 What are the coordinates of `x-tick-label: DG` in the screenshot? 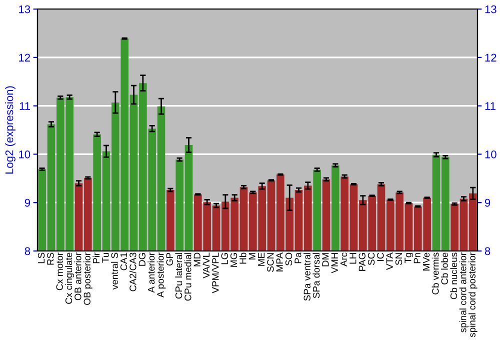 It's located at (142, 259).